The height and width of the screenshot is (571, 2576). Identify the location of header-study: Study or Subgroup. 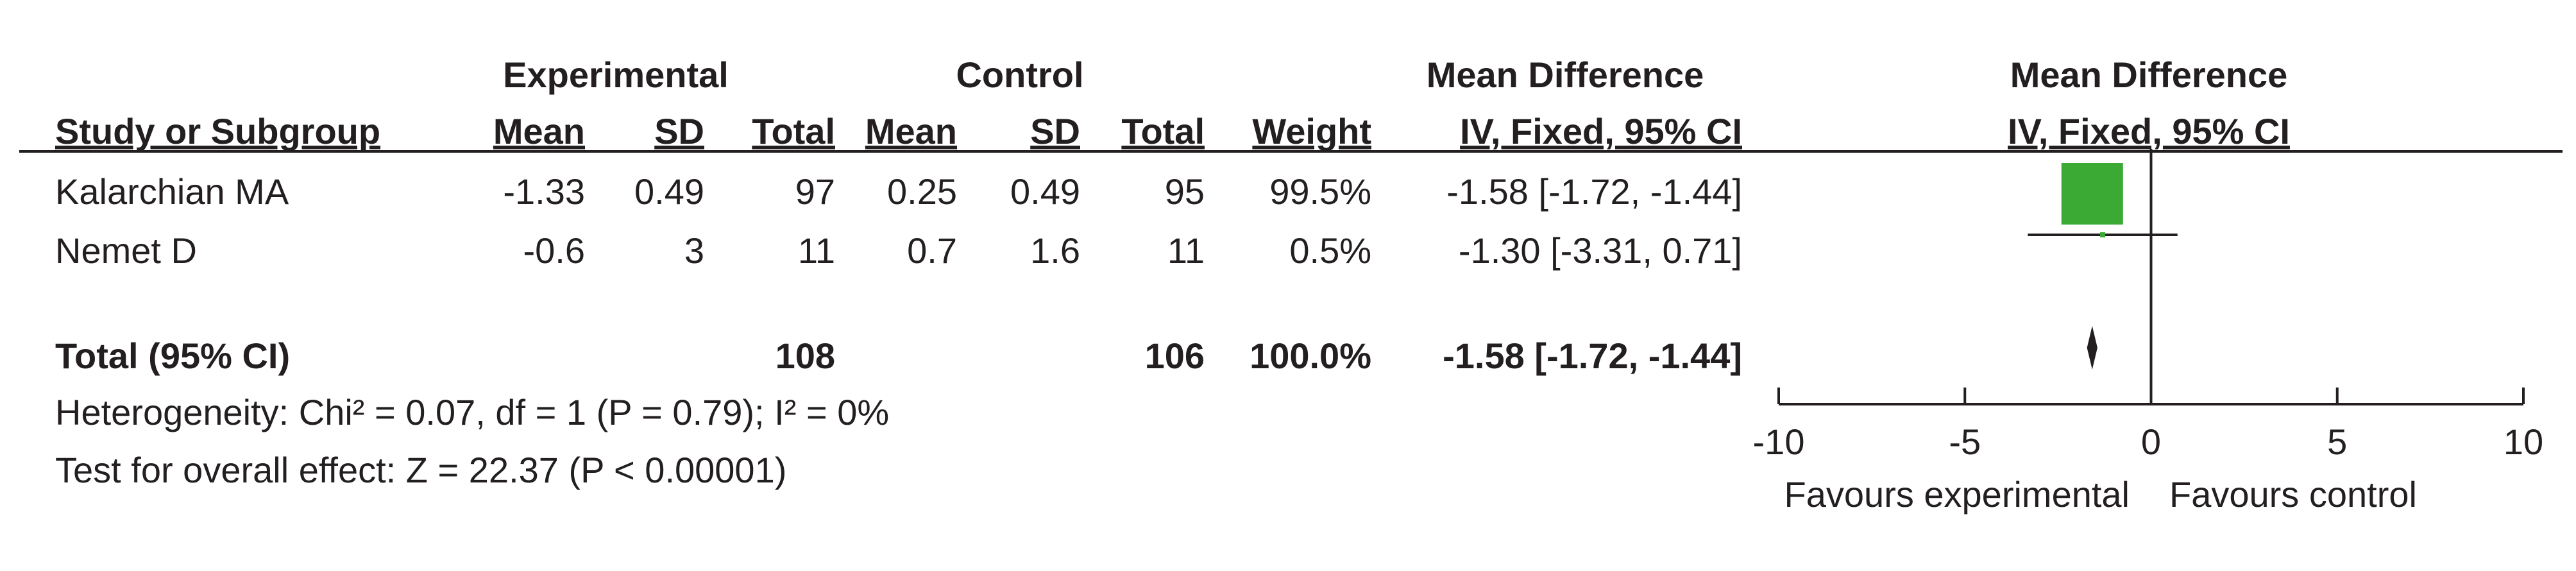
(217, 131).